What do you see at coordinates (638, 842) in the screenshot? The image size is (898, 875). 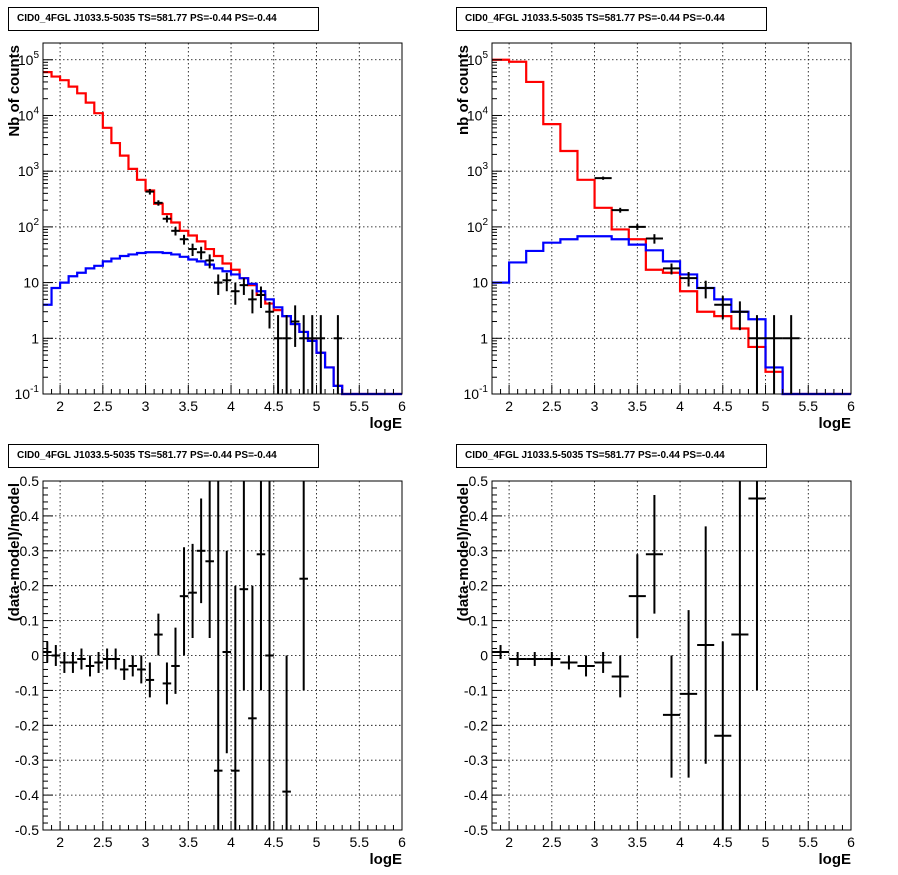 I see `br-x-tick-label: 3.5` at bounding box center [638, 842].